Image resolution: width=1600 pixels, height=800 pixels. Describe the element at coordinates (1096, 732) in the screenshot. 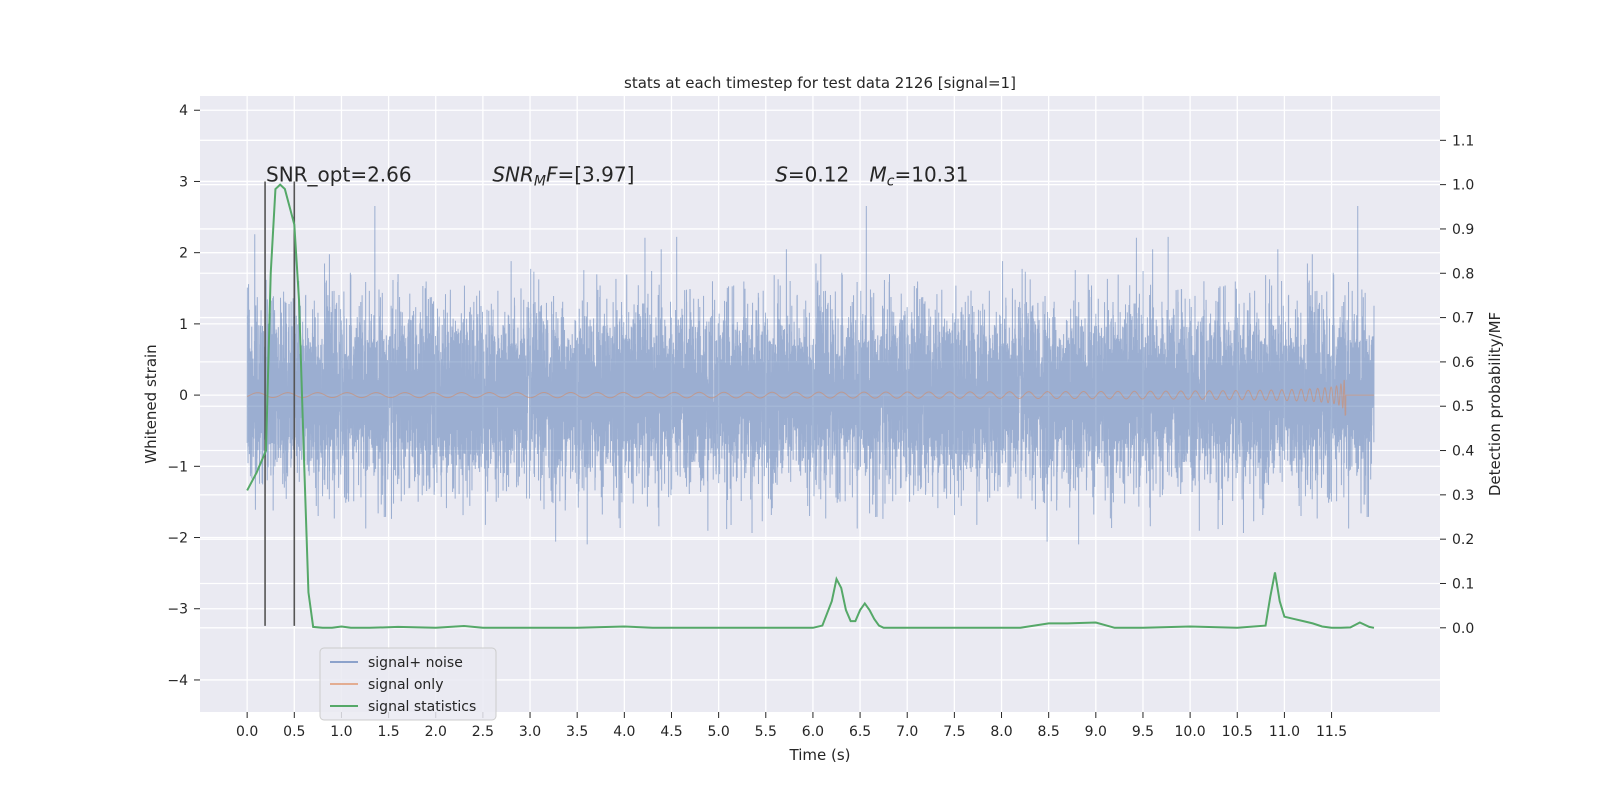

I see `x-tick-label: 9.0` at that location.